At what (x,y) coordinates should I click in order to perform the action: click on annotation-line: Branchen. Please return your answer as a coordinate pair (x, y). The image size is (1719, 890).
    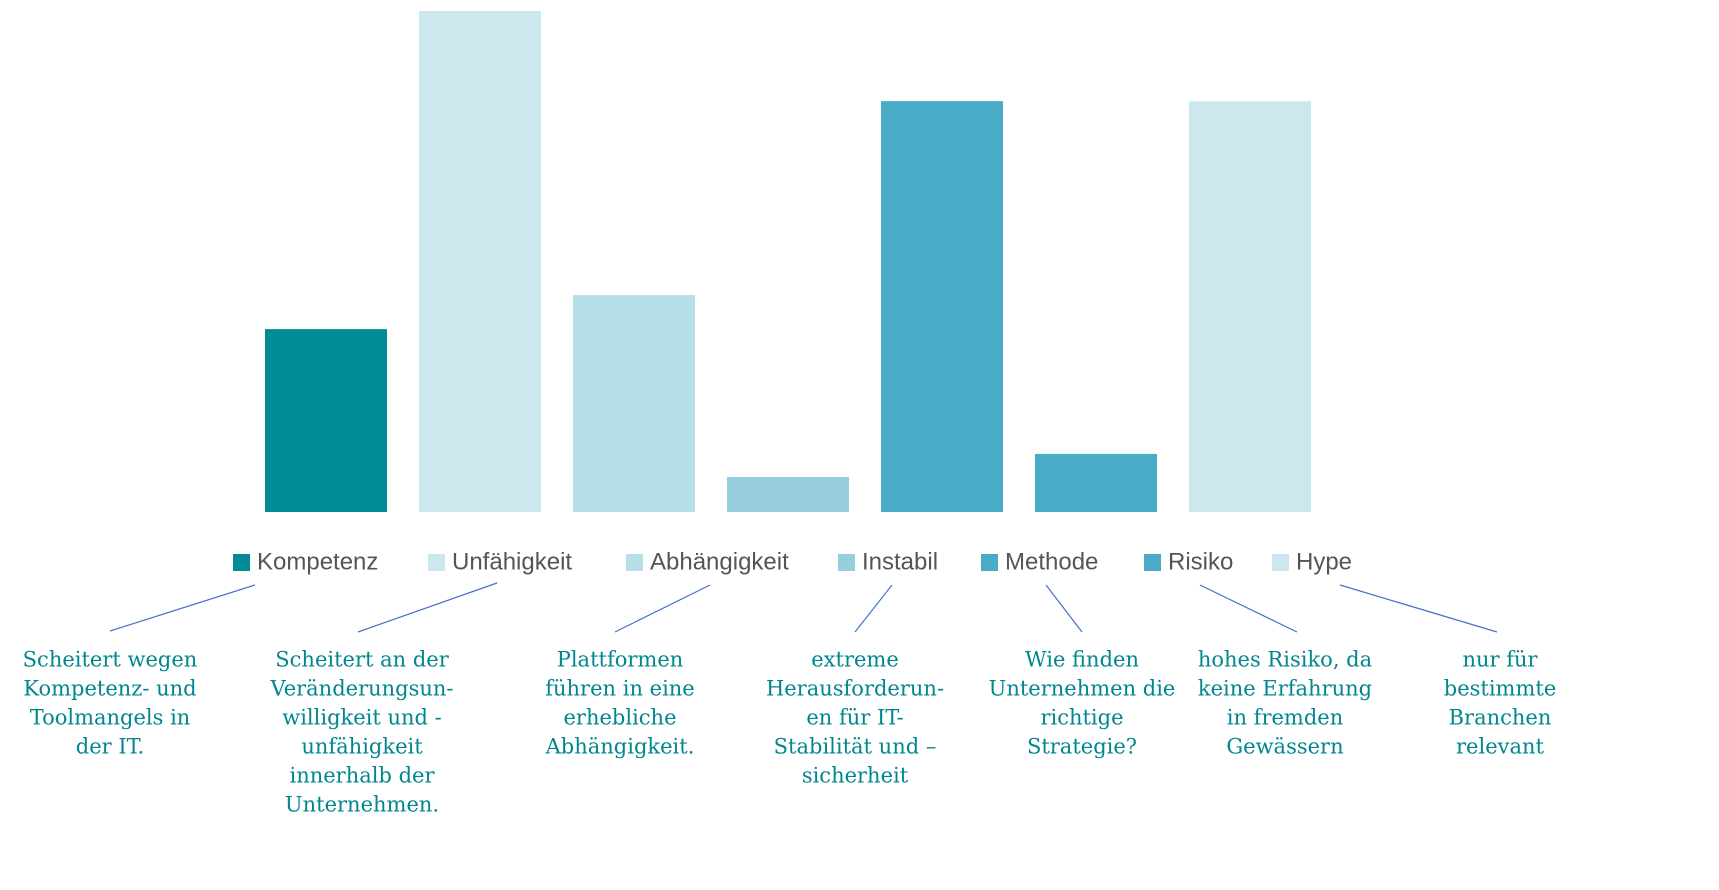
    Looking at the image, I should click on (1500, 718).